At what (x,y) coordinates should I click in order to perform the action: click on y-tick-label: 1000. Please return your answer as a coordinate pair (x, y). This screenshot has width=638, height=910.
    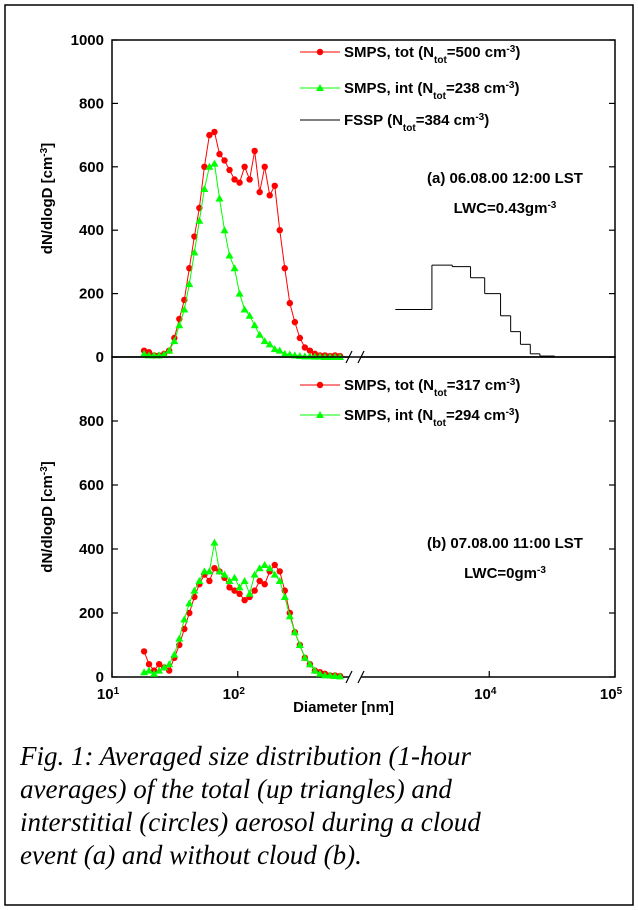
    Looking at the image, I should click on (87, 40).